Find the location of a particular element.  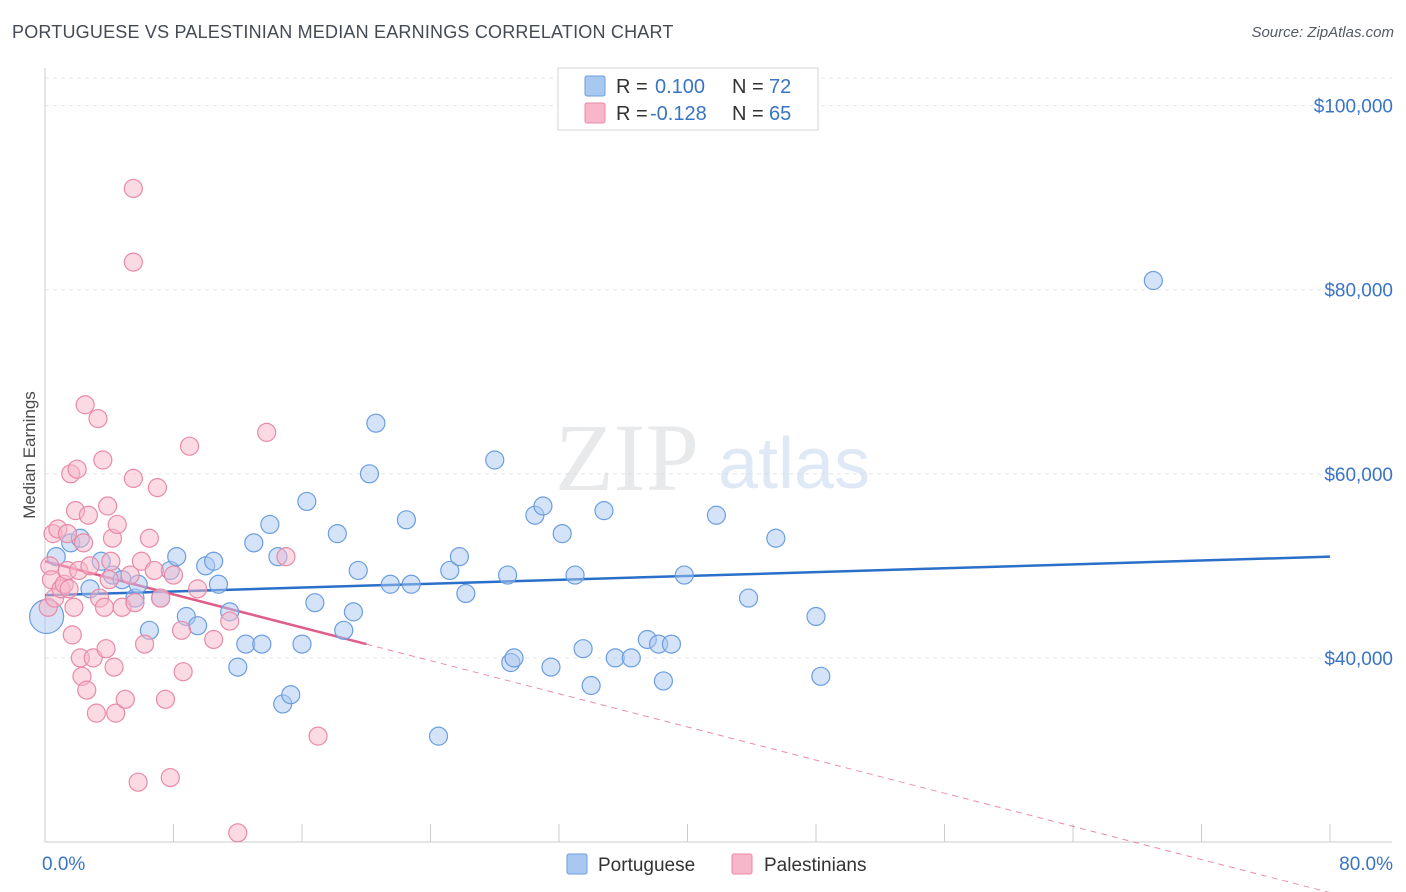

legend-r-label-0: R = is located at coordinates (632, 87).